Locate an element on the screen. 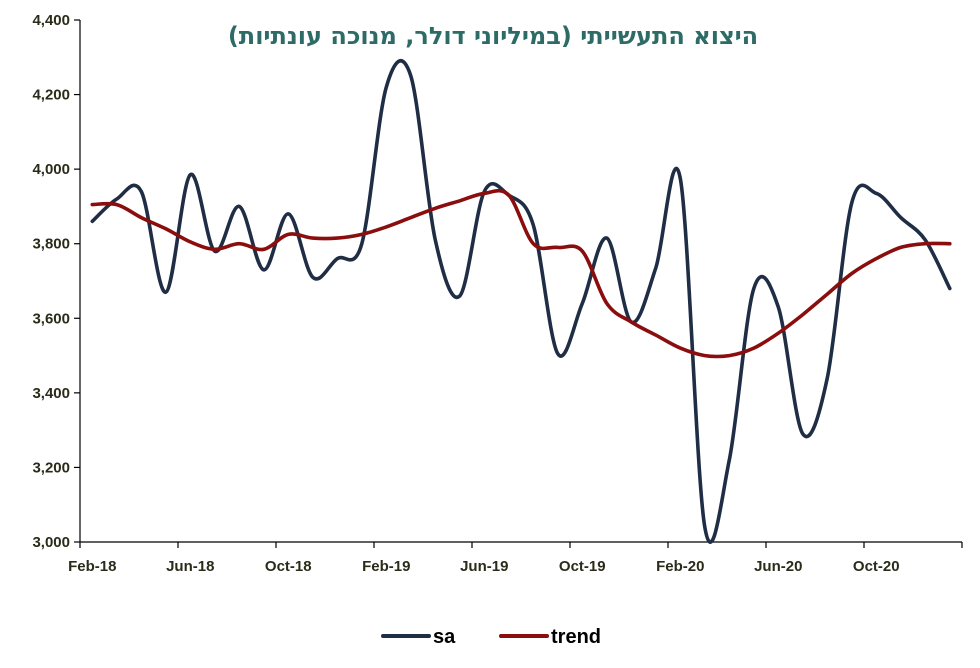 Image resolution: width=980 pixels, height=668 pixels. y-axis: 3,000 3,200 3,400 3,600 3,800 4,000 4,200 4,400 is located at coordinates (56, 281).